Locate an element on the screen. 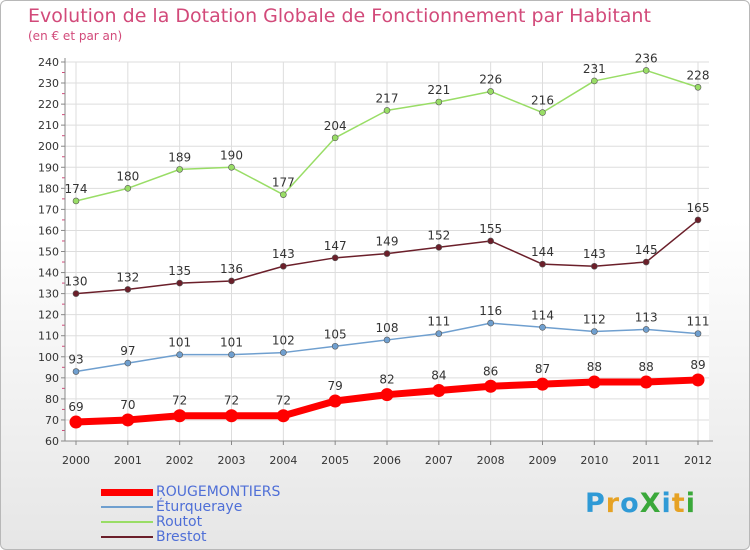  data-label: 204 is located at coordinates (335, 126).